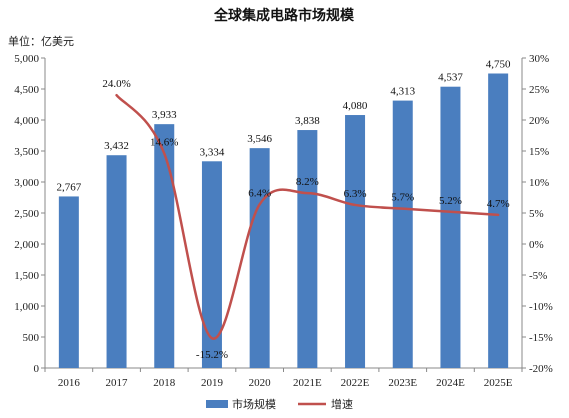 This screenshot has height=418, width=569. I want to click on right-tick-label: 25%, so click(539, 90).